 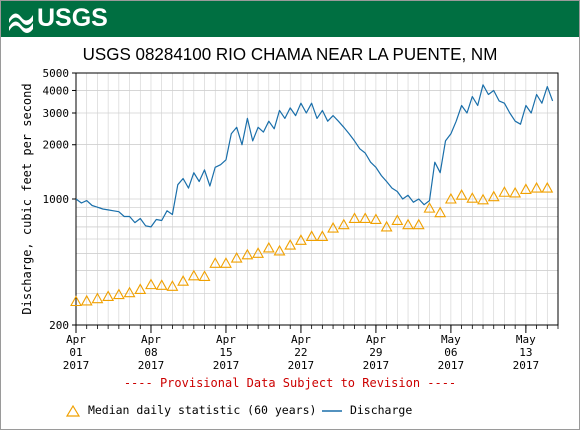 What do you see at coordinates (290, 19) in the screenshot?
I see `usgs-banner: USGS` at bounding box center [290, 19].